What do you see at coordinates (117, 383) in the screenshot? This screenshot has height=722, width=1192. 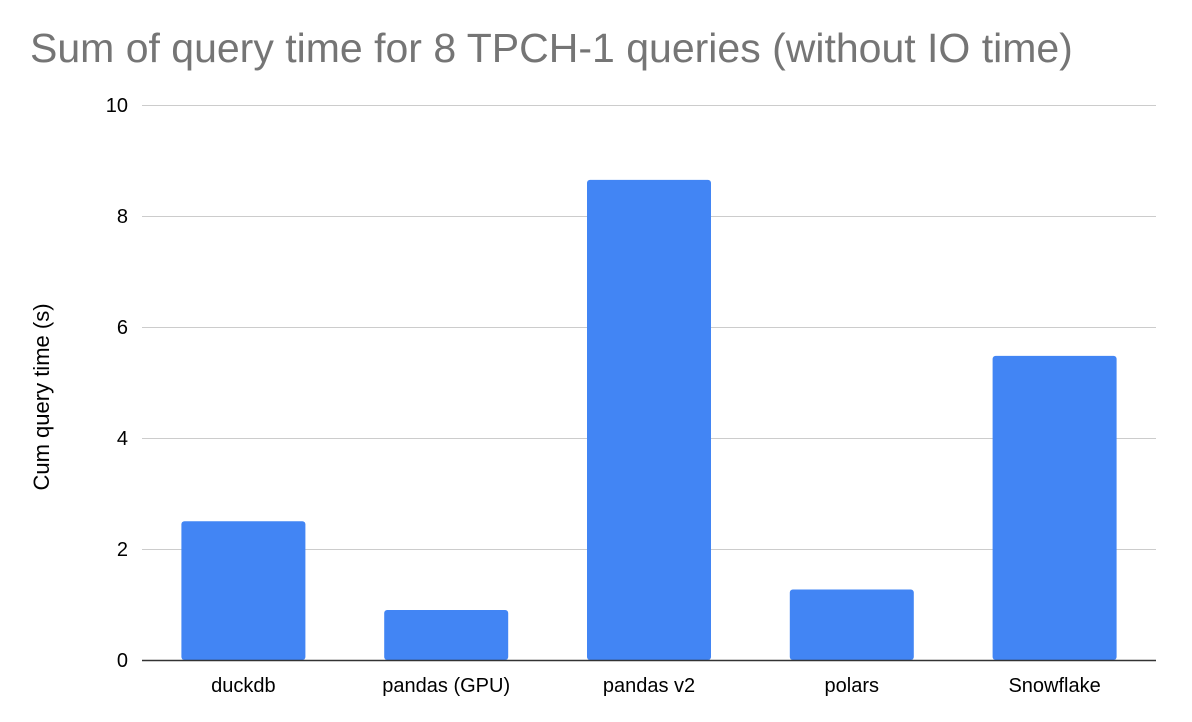 I see `y-axis-ticks: 0 2 4 6 8 10` at bounding box center [117, 383].